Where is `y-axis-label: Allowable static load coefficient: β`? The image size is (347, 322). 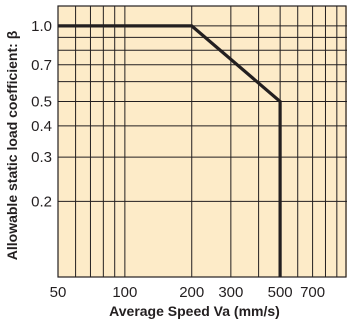
y-axis-label: Allowable static load coefficient: β is located at coordinates (12, 145).